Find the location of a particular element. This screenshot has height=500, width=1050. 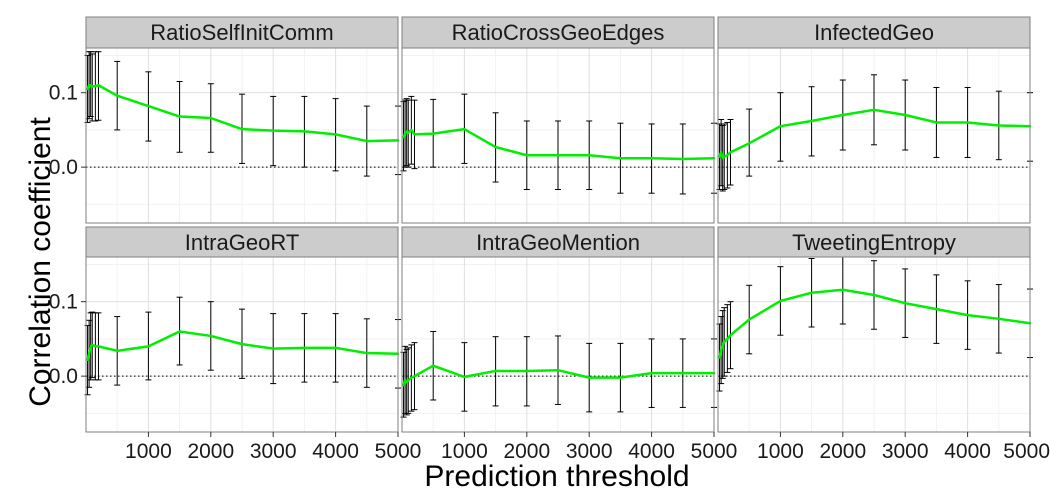

facet-strip-title: IntraGeoMention is located at coordinates (558, 242).